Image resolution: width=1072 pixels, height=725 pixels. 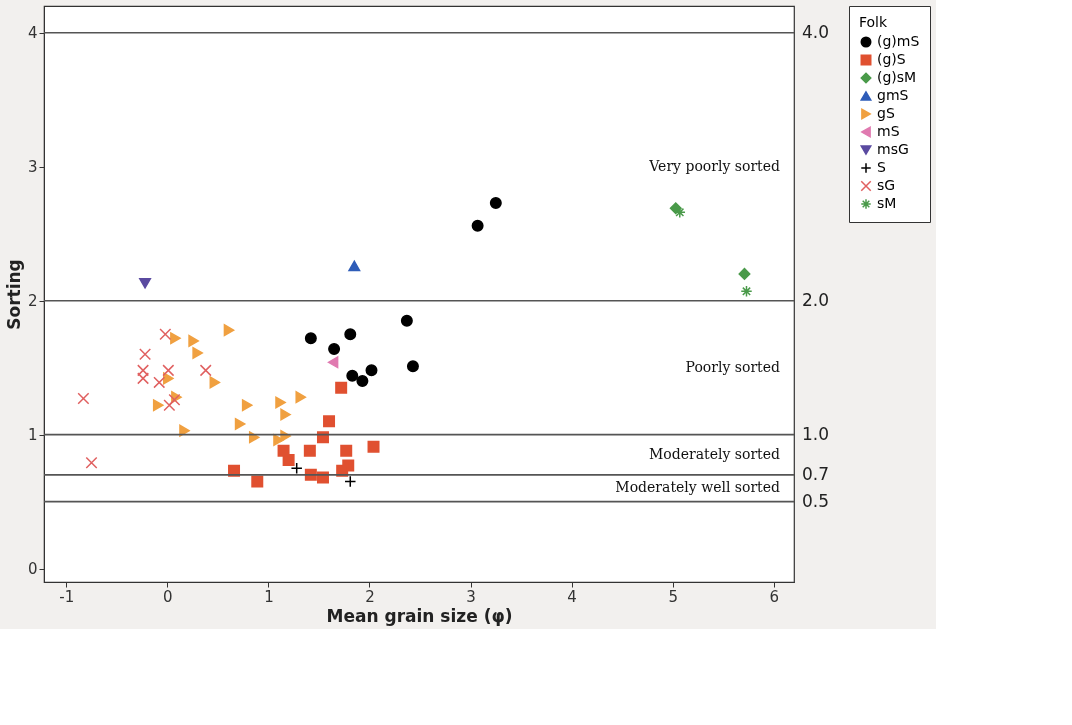 I want to click on x-tick-label: 6, so click(x=774, y=596).